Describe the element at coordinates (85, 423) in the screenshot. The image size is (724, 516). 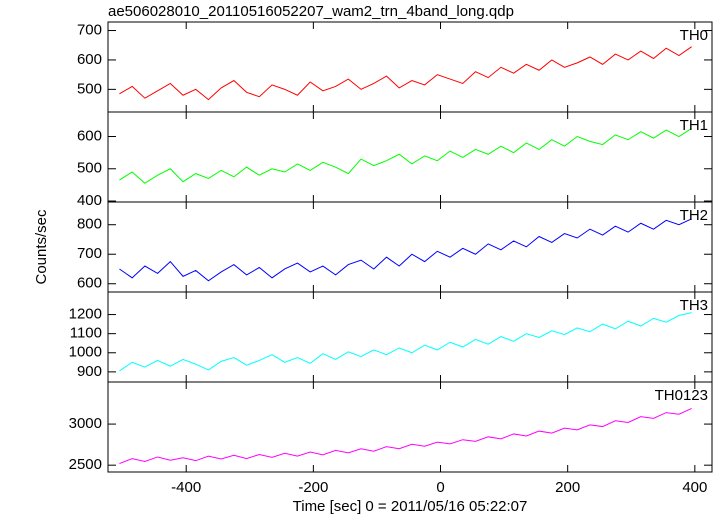
I see `y-tick-label: 3000` at that location.